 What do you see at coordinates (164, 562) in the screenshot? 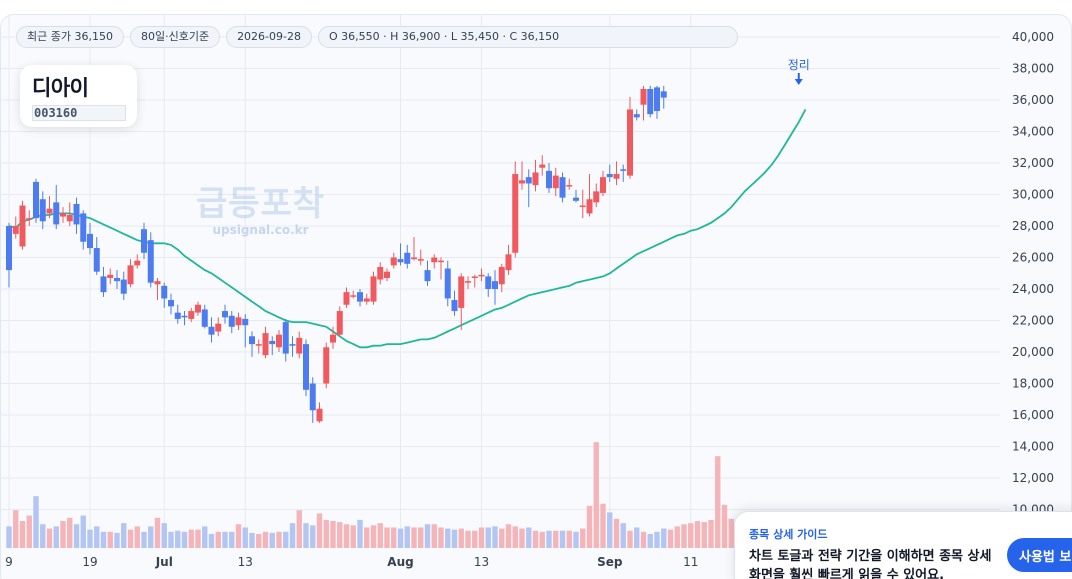
I see `x-tick-label: Jul` at bounding box center [164, 562].